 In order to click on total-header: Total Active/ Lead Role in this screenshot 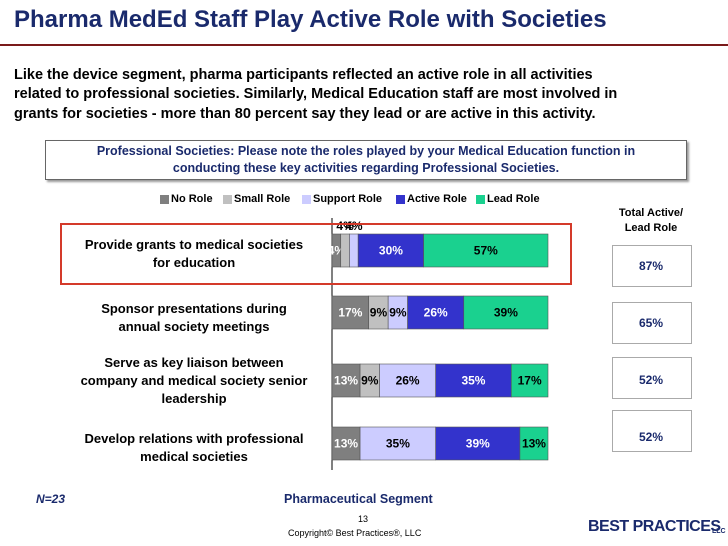, I will do `click(651, 221)`.